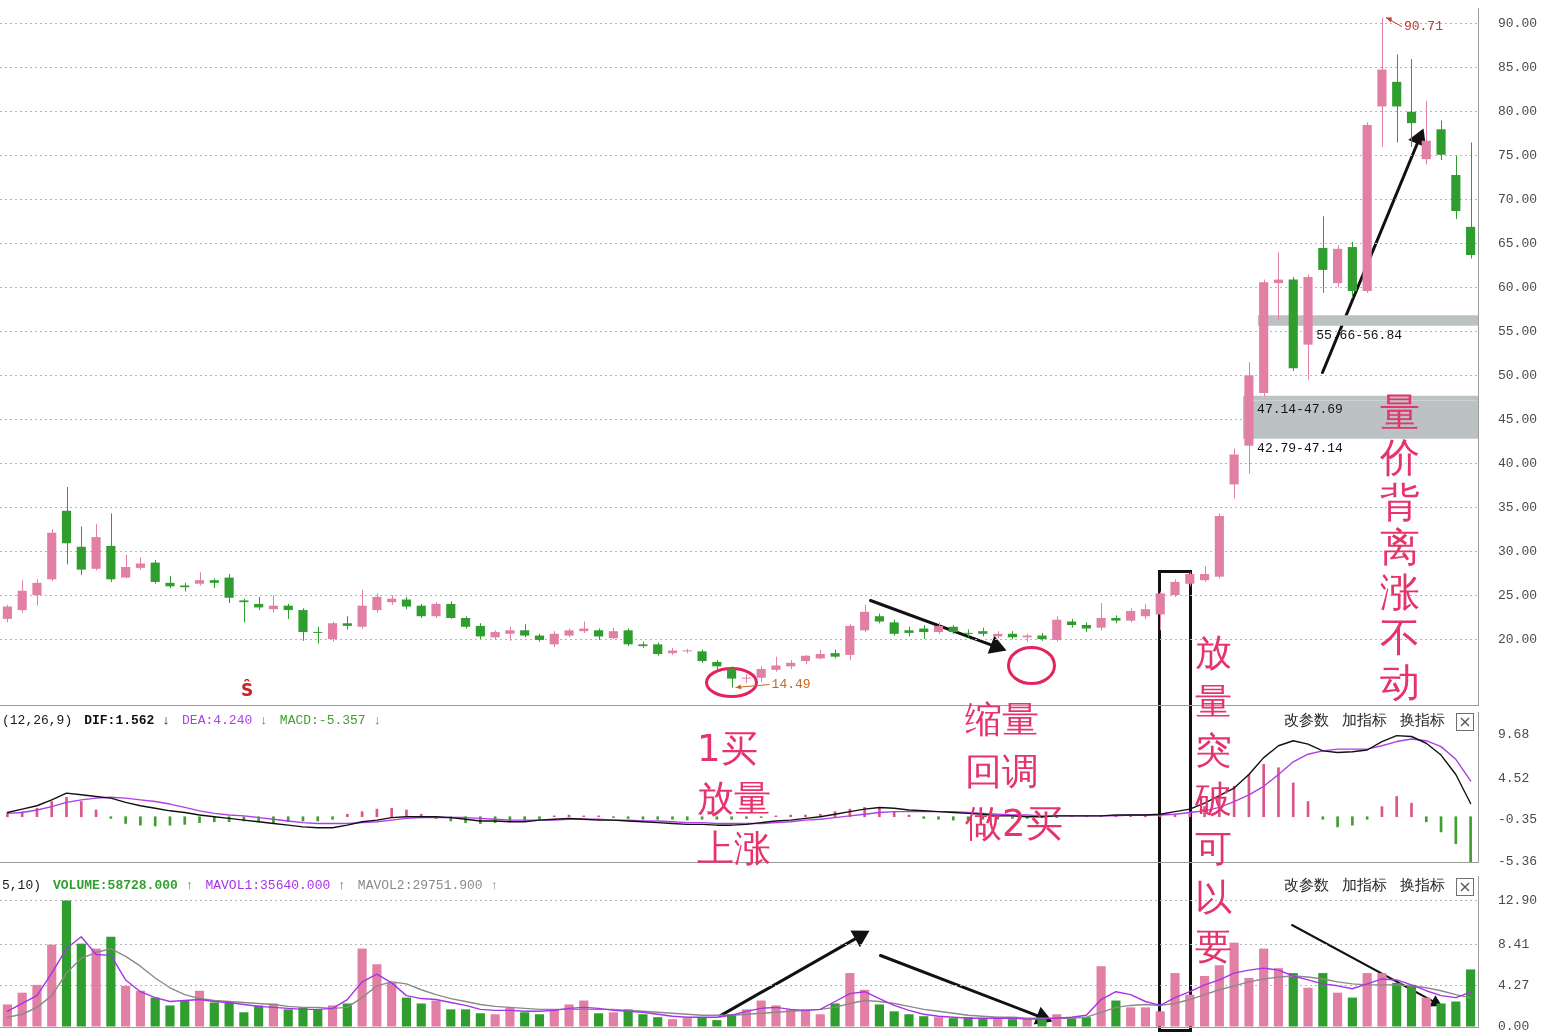 This screenshot has width=1559, height=1035. I want to click on annotation: 90.71, so click(1423, 27).